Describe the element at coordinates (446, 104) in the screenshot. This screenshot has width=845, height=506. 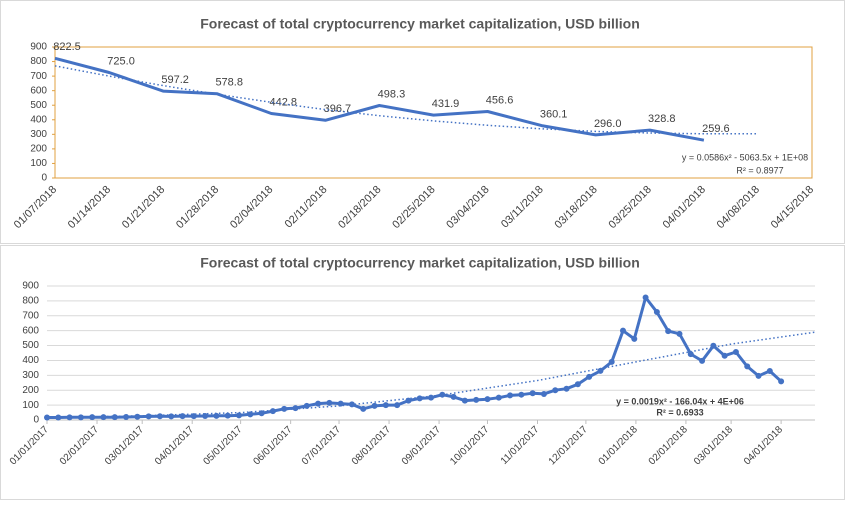
I see `data-label: 431.9` at that location.